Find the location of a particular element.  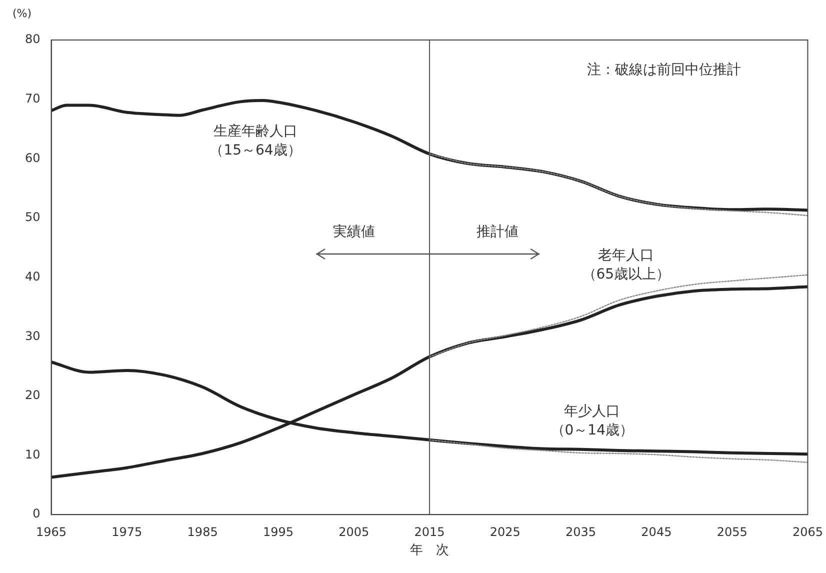

x-tick-label: 2055 is located at coordinates (732, 531).